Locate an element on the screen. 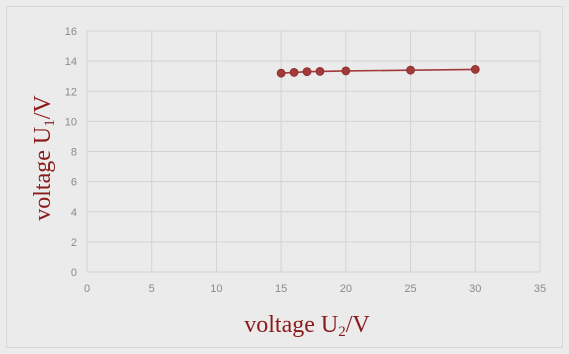 The height and width of the screenshot is (354, 569). x-axis-ticks: 0 5 10 15 20 25 30 35 is located at coordinates (315, 289).